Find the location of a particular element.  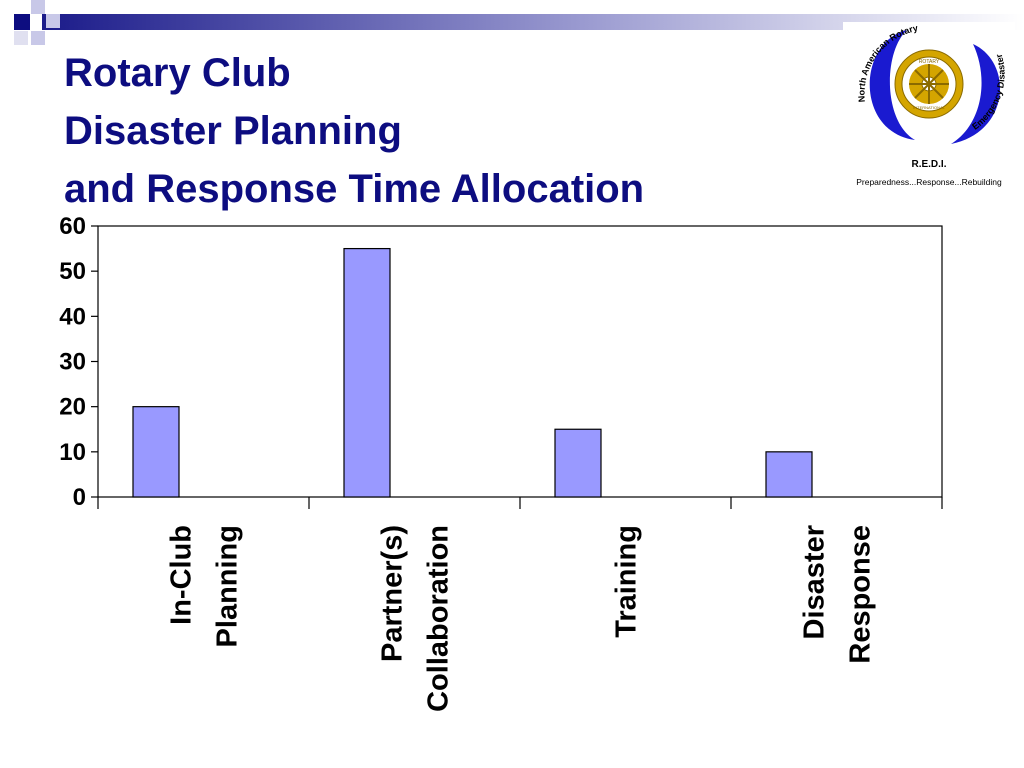

logo-wheel-text-bottom: INTERNATIONAL is located at coordinates (929, 107).